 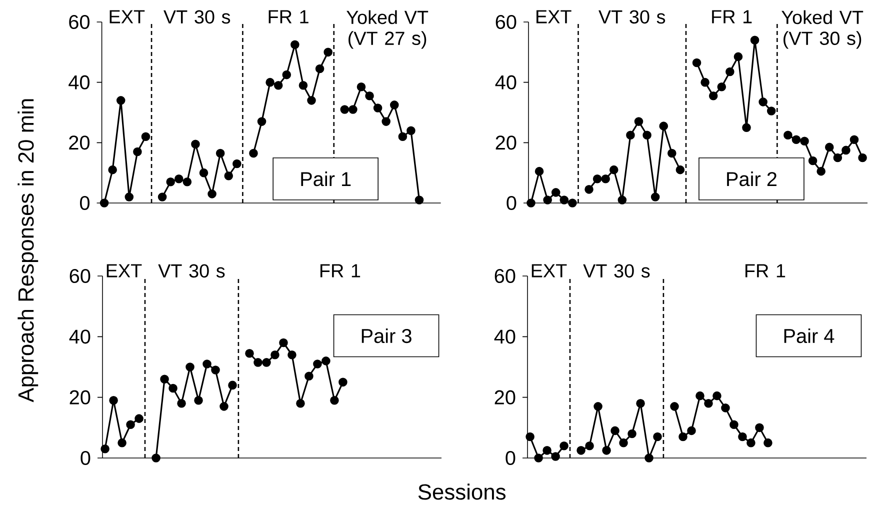 What do you see at coordinates (326, 179) in the screenshot?
I see `annotation: Pair 1` at bounding box center [326, 179].